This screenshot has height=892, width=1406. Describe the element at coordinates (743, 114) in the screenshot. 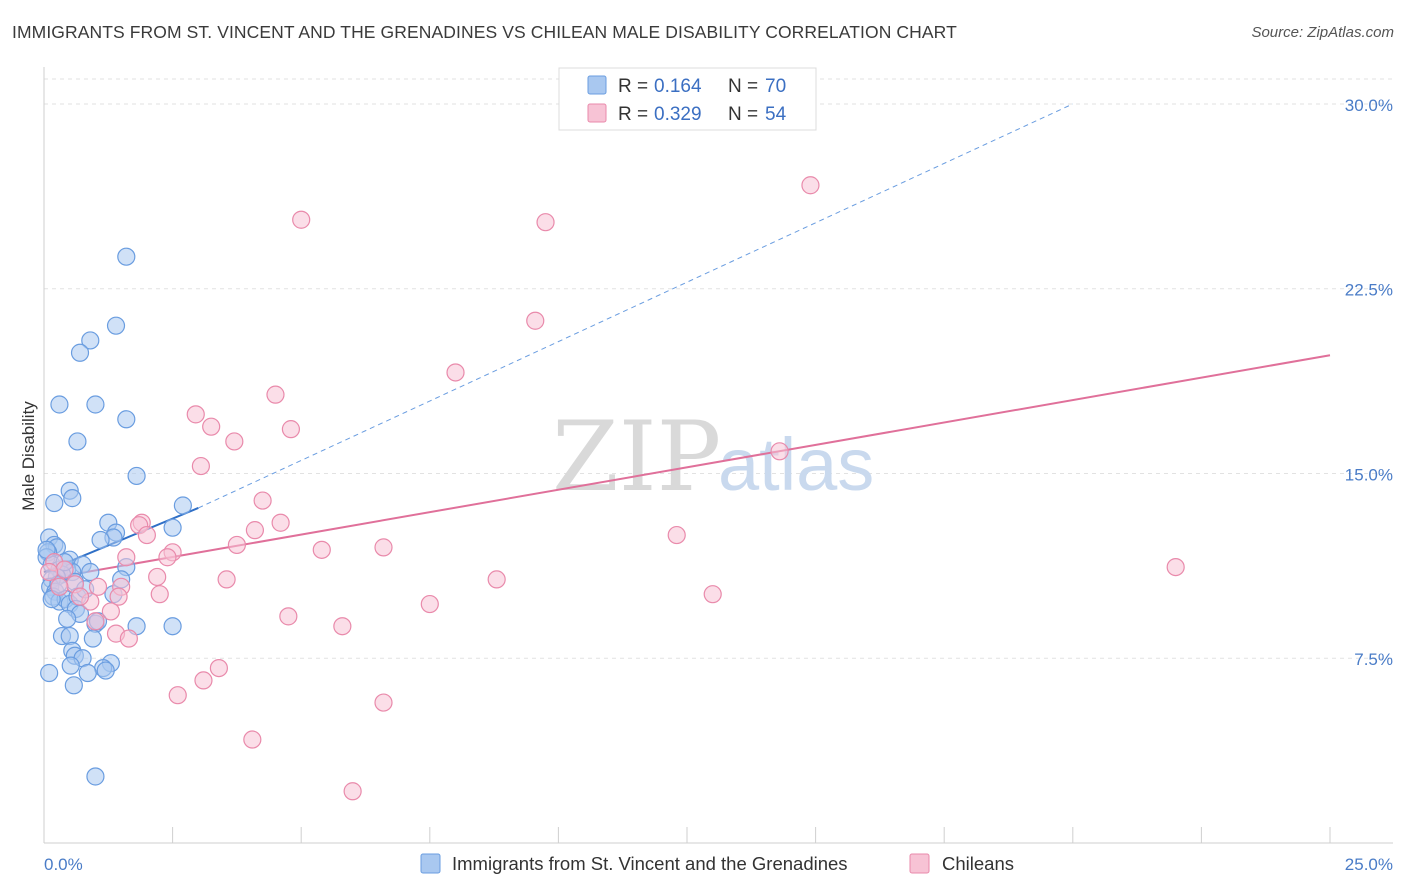

I see `legend-n-label-pink: N =` at that location.